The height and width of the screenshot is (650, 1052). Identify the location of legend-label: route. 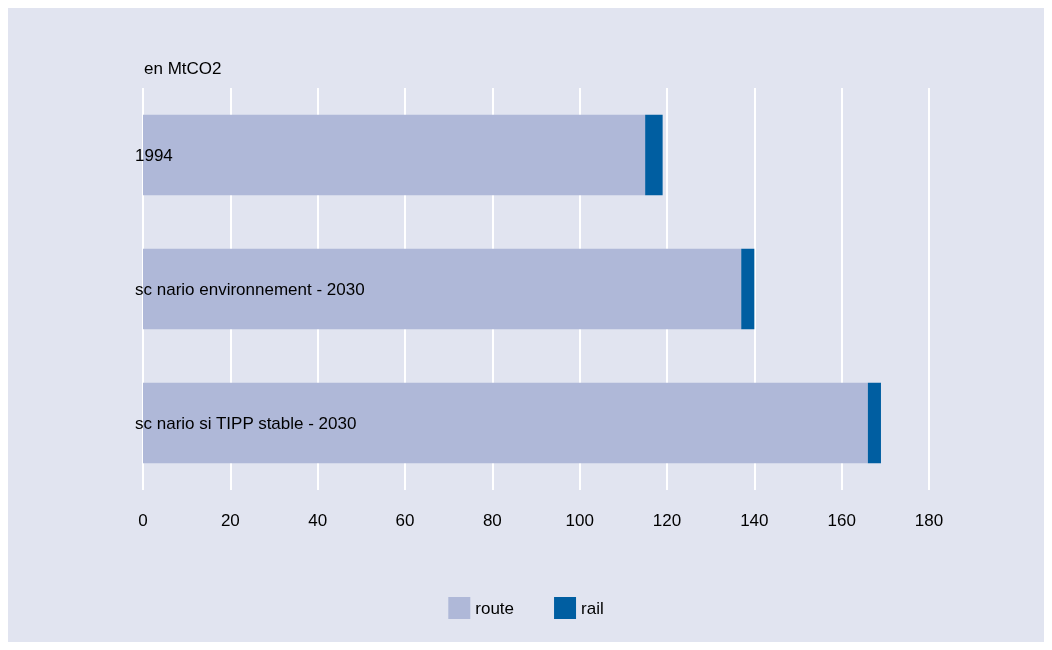
(495, 608).